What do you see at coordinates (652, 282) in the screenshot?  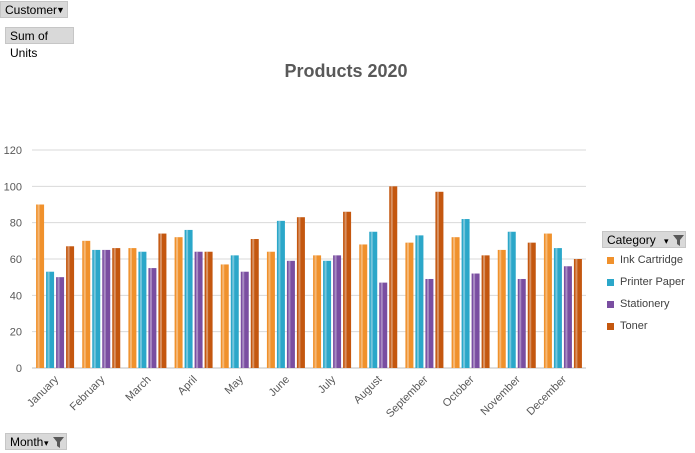 I see `legend-label: Printer Paper` at bounding box center [652, 282].